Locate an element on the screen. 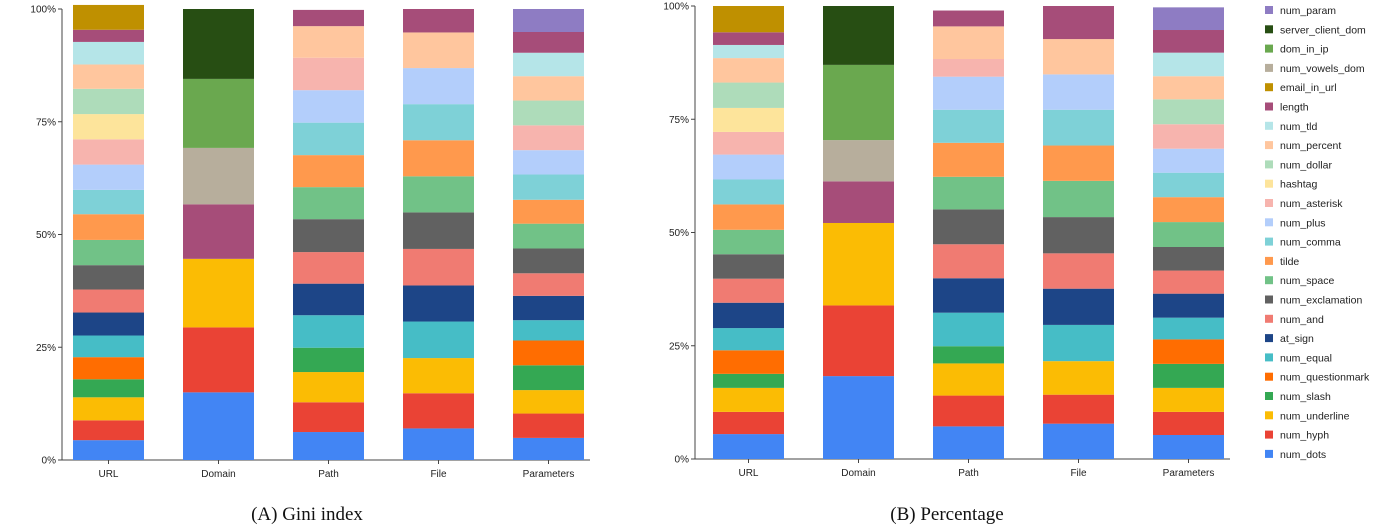 This screenshot has height=527, width=1400. legend-item-num-slash: num_slash is located at coordinates (1298, 397).